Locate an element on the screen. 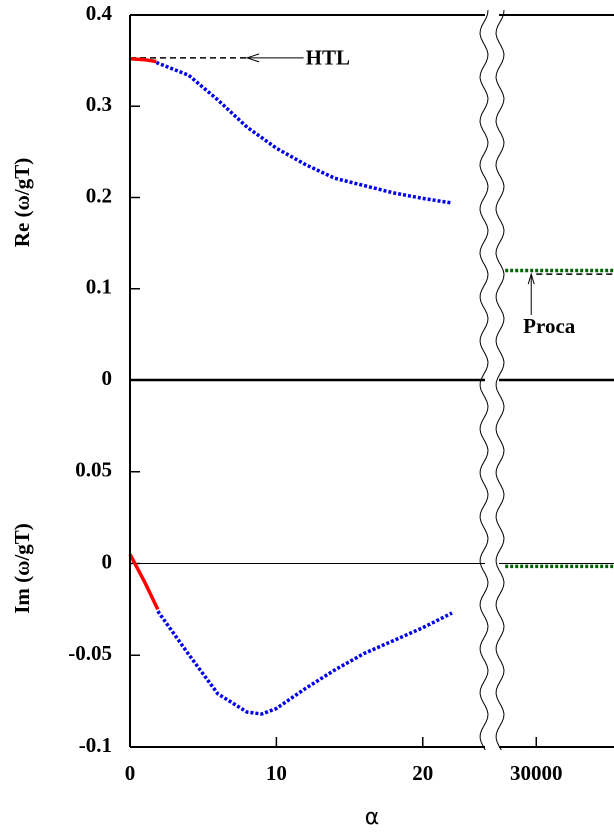  y-tick-label: -0.1 is located at coordinates (95, 745).